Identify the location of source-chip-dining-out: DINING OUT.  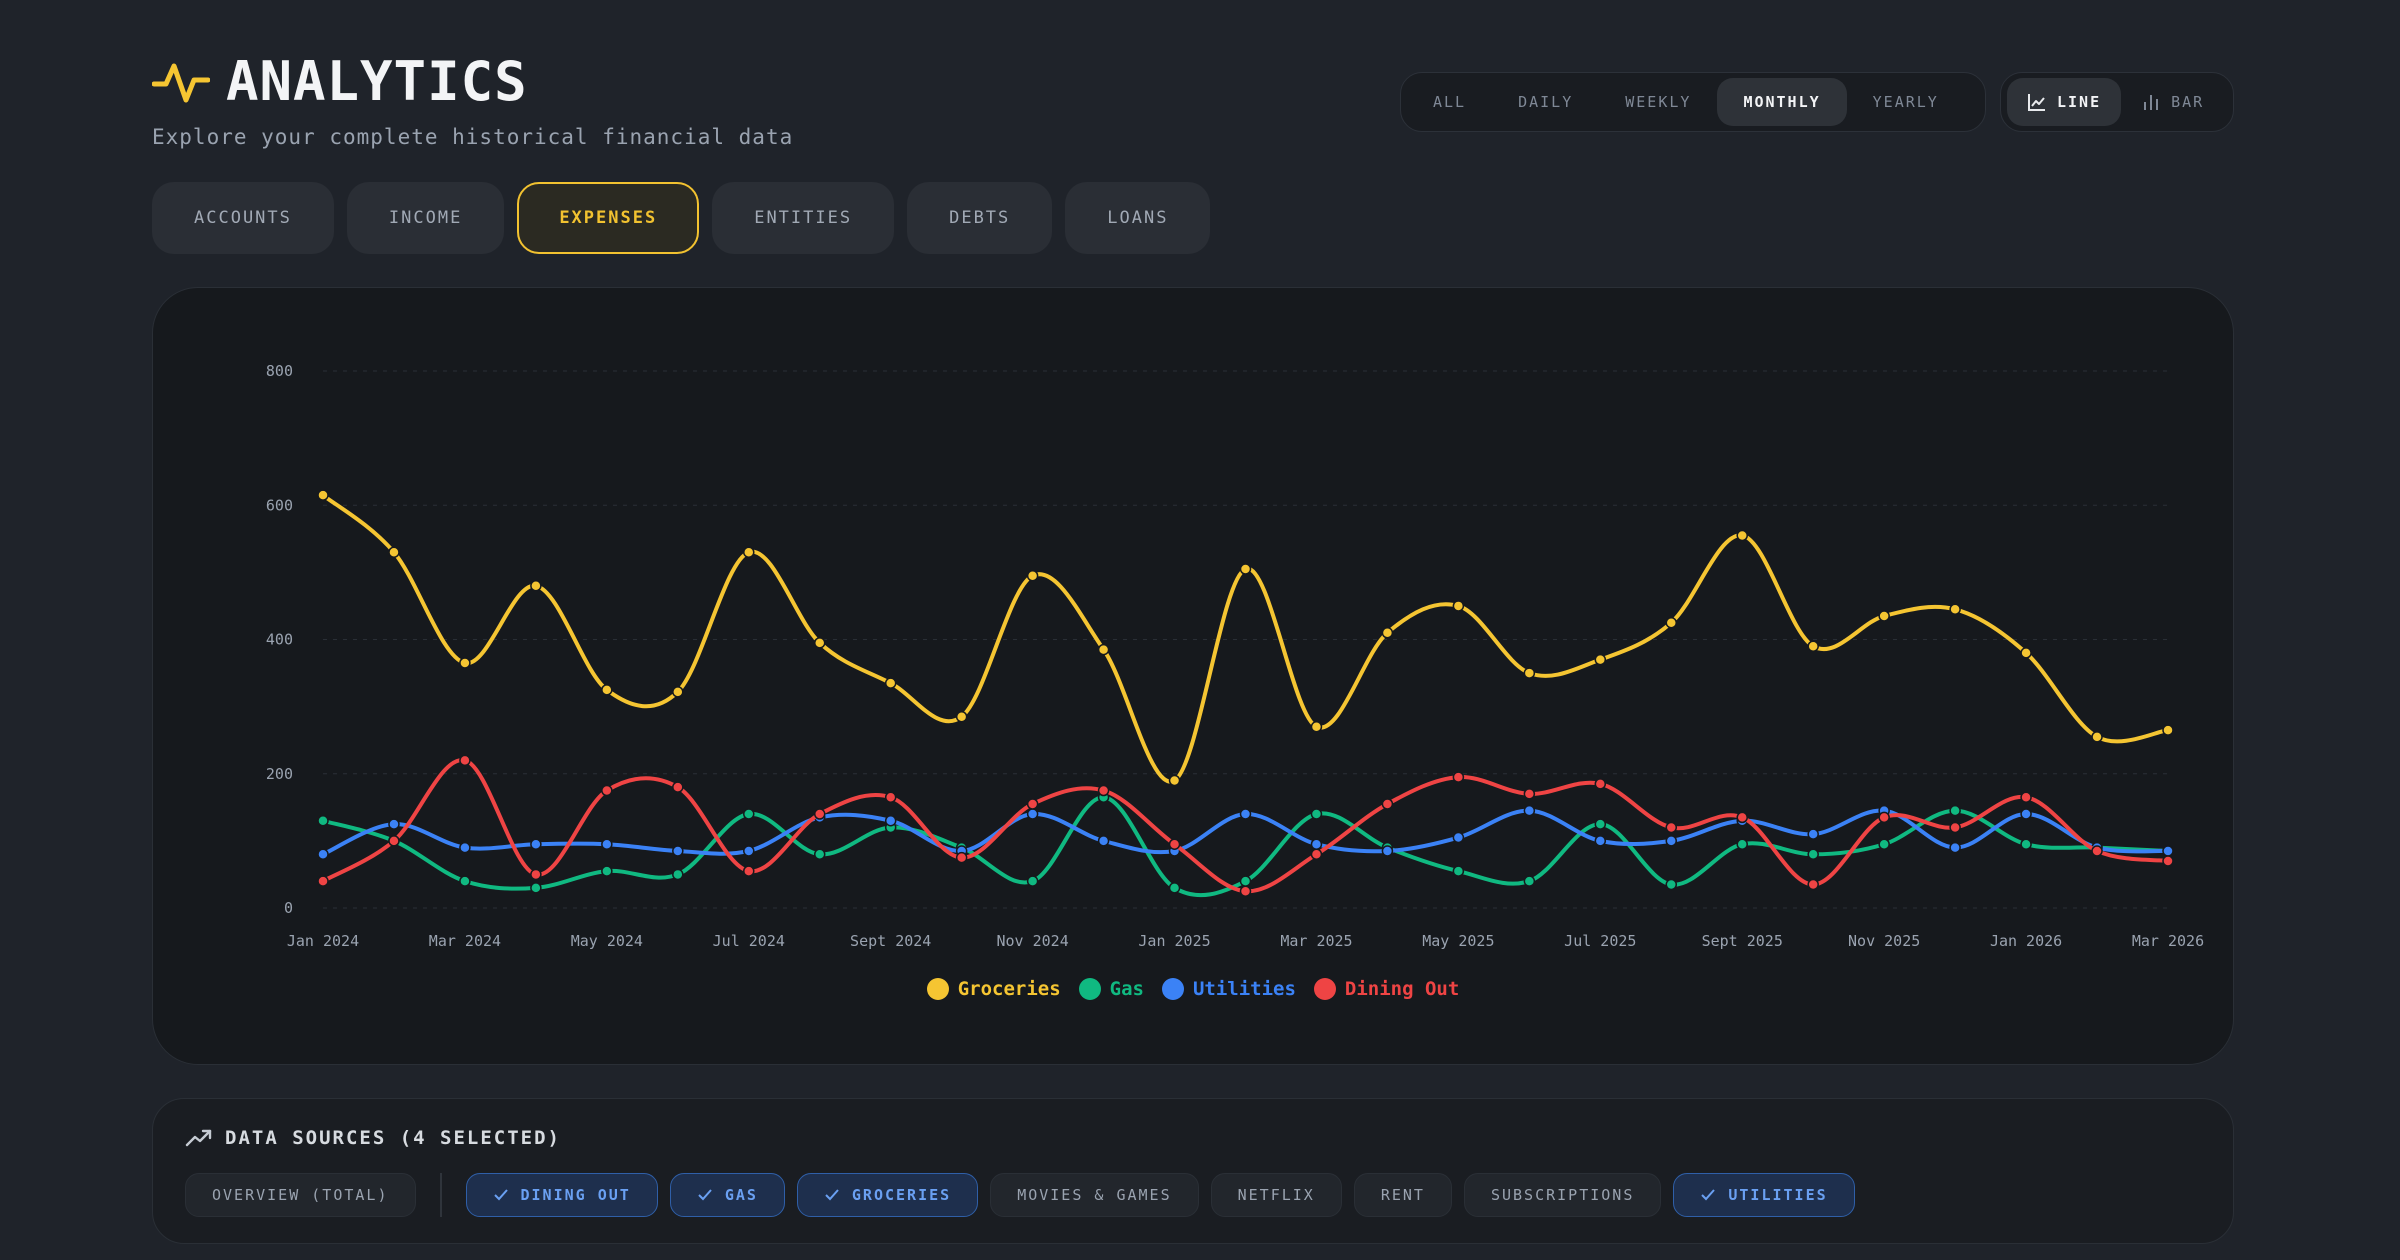
(561, 1195).